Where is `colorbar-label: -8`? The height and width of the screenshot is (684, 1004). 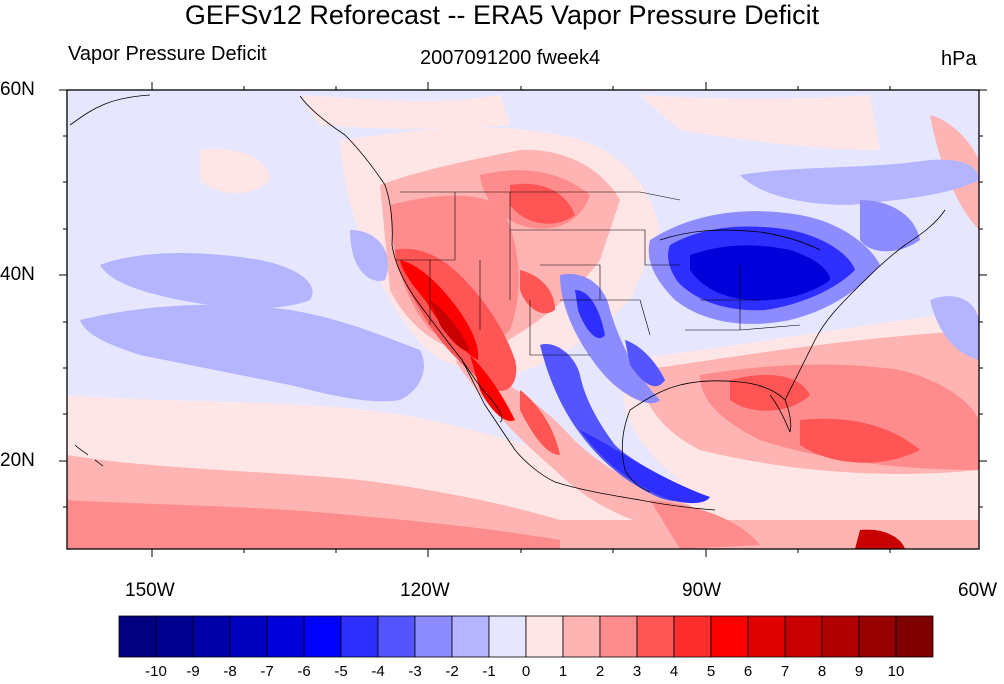
colorbar-label: -8 is located at coordinates (230, 671).